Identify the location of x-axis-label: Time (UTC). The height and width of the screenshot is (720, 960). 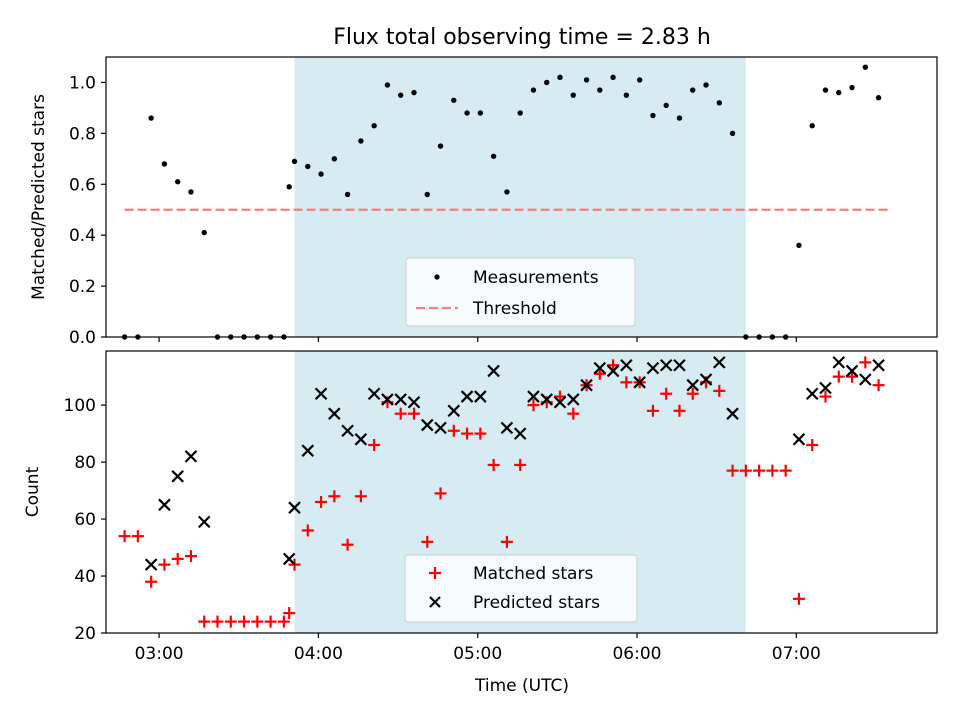
(521, 686).